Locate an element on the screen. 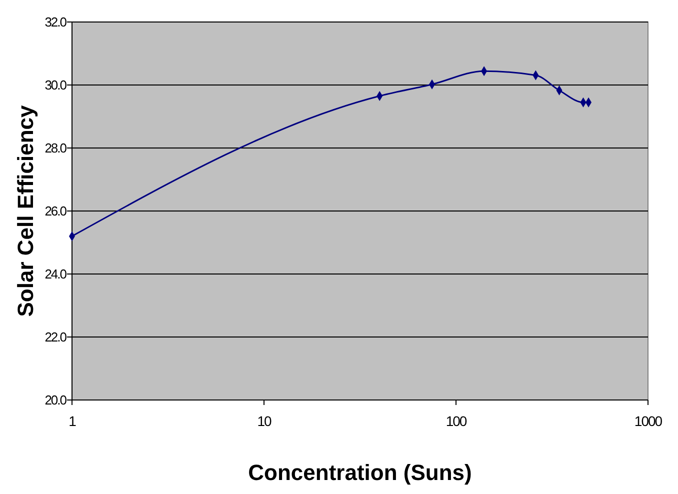 This screenshot has height=494, width=678. x-axis-title: Concentration (Suns) is located at coordinates (360, 472).